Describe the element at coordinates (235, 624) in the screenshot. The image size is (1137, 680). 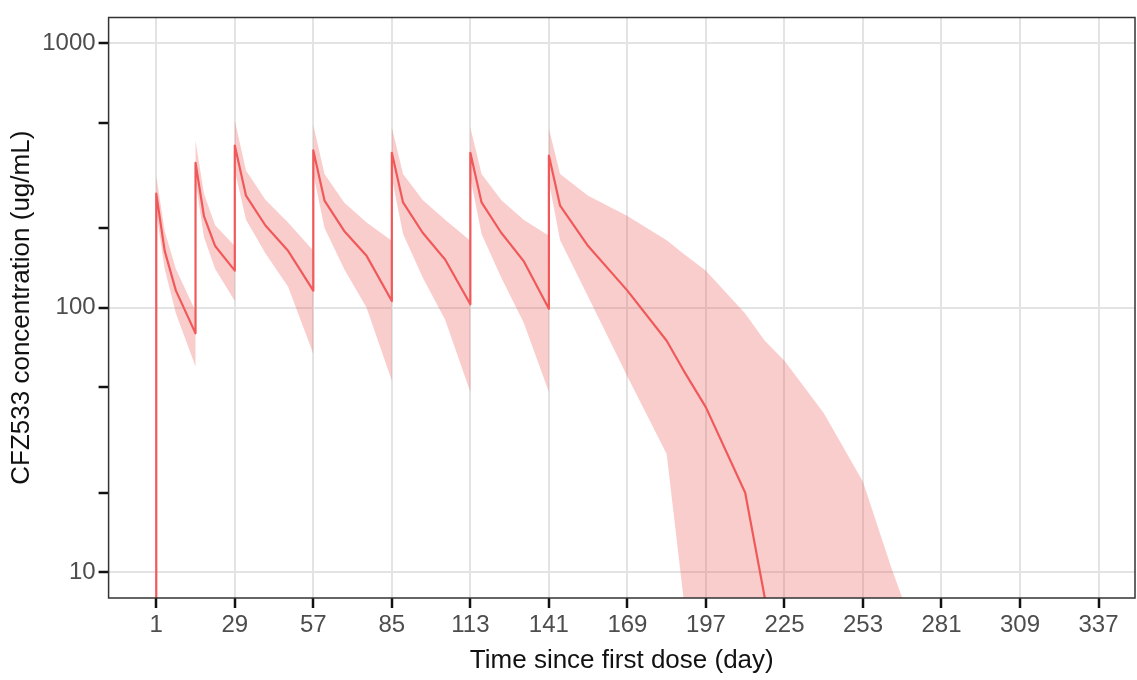
I see `x-tick-label: 29` at that location.